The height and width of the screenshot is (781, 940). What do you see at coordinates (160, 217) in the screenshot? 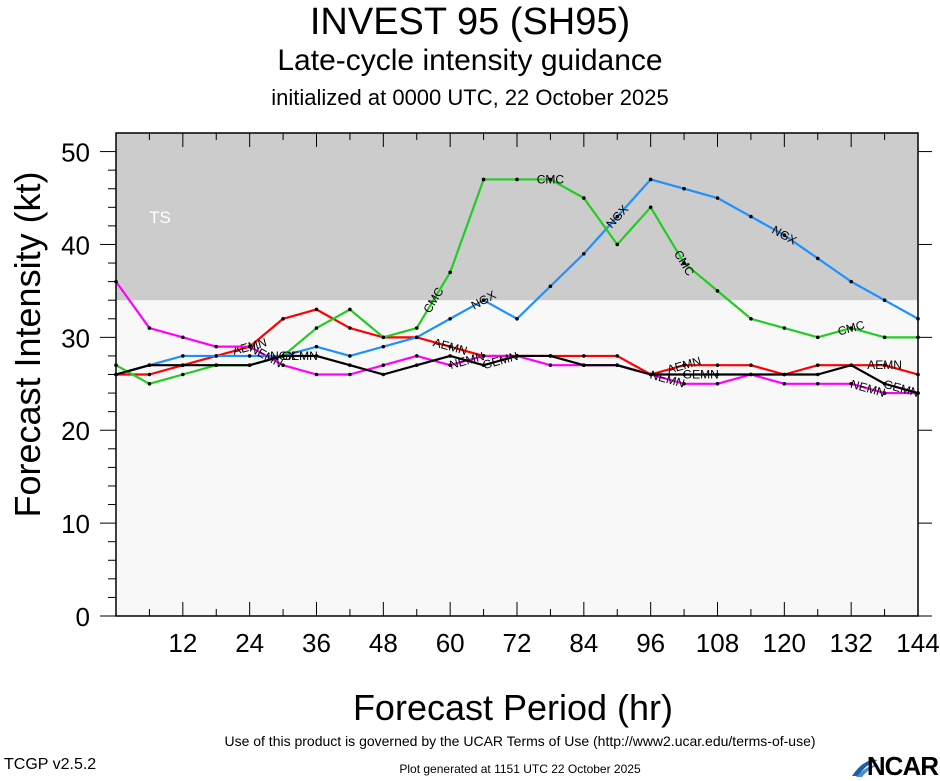
I see `band-label-ts: TS` at bounding box center [160, 217].